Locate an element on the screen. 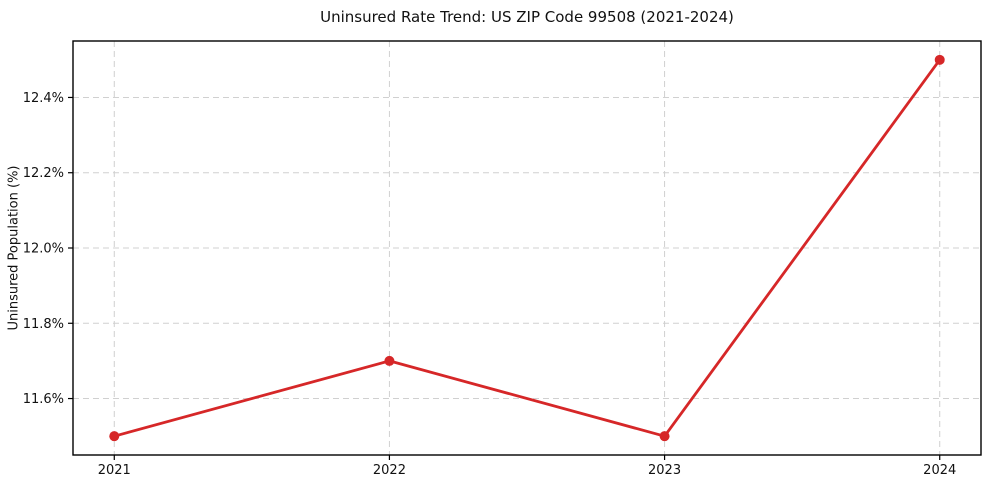 Image resolution: width=989 pixels, height=490 pixels. y-tick-label: 12.0% is located at coordinates (43, 249).